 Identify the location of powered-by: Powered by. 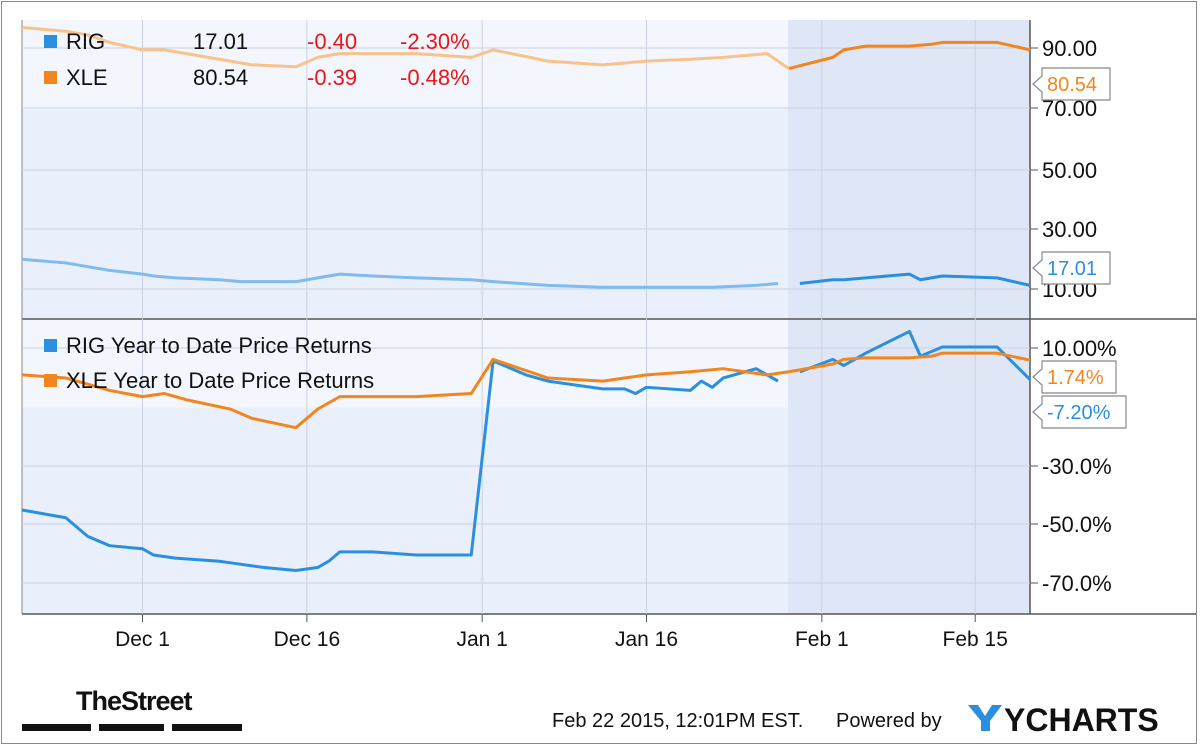
(889, 721).